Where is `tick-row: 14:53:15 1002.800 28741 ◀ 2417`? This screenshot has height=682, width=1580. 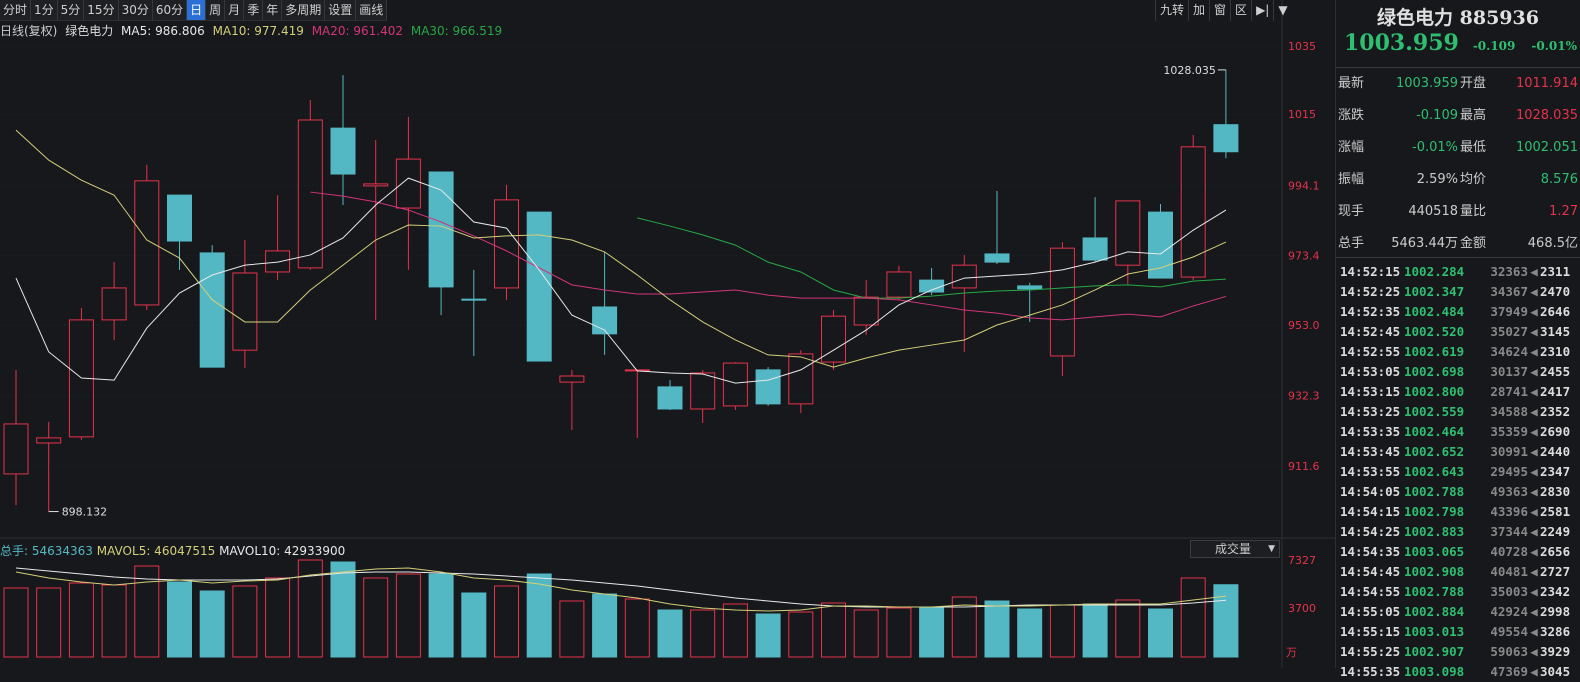
tick-row: 14:53:15 1002.800 28741 ◀ 2417 is located at coordinates (1458, 392).